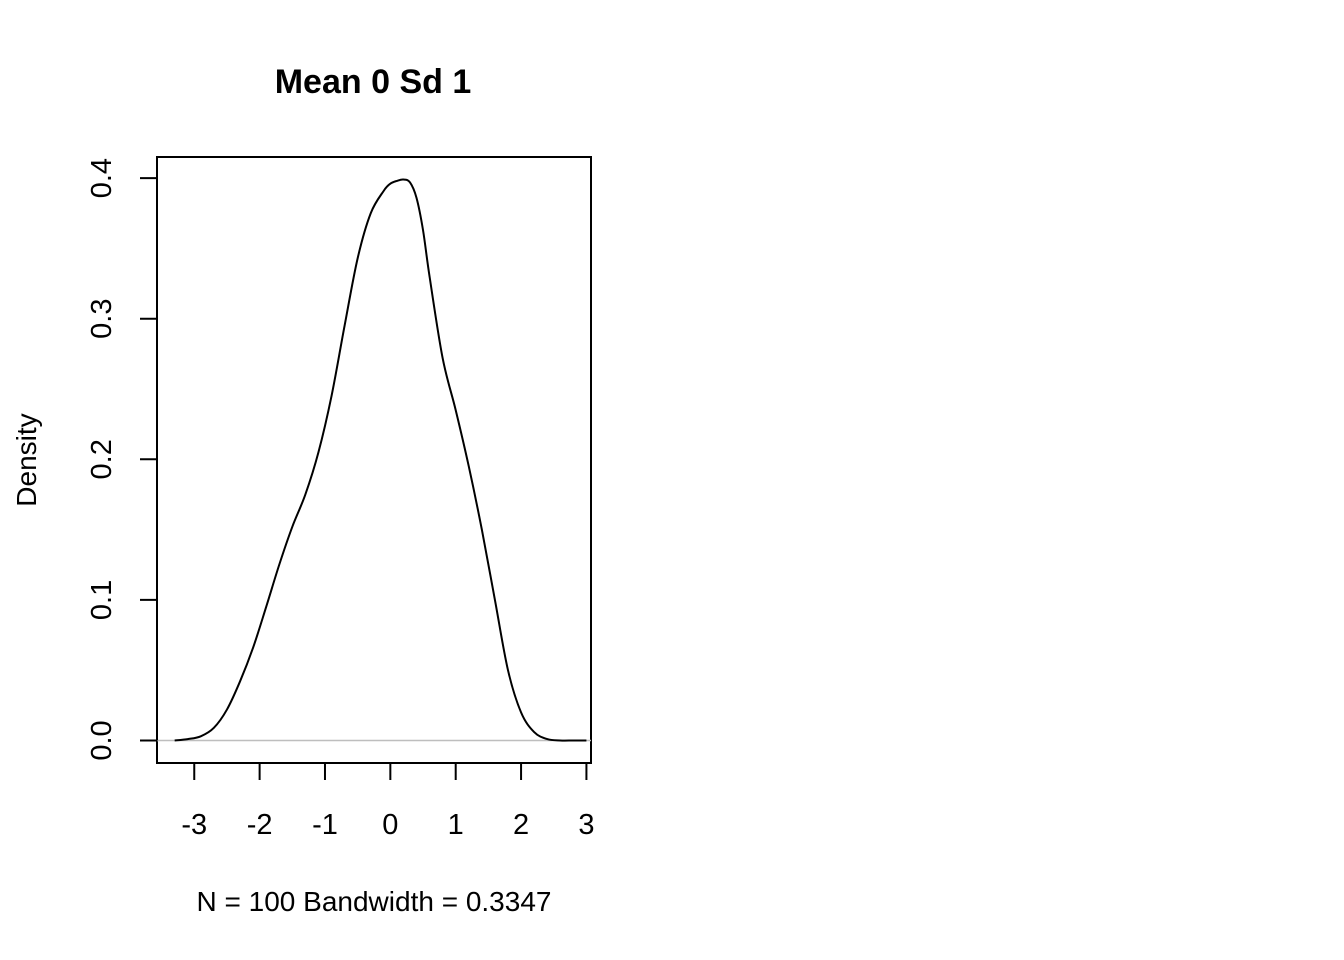  What do you see at coordinates (102, 740) in the screenshot?
I see `y-tick-label: 0.0` at bounding box center [102, 740].